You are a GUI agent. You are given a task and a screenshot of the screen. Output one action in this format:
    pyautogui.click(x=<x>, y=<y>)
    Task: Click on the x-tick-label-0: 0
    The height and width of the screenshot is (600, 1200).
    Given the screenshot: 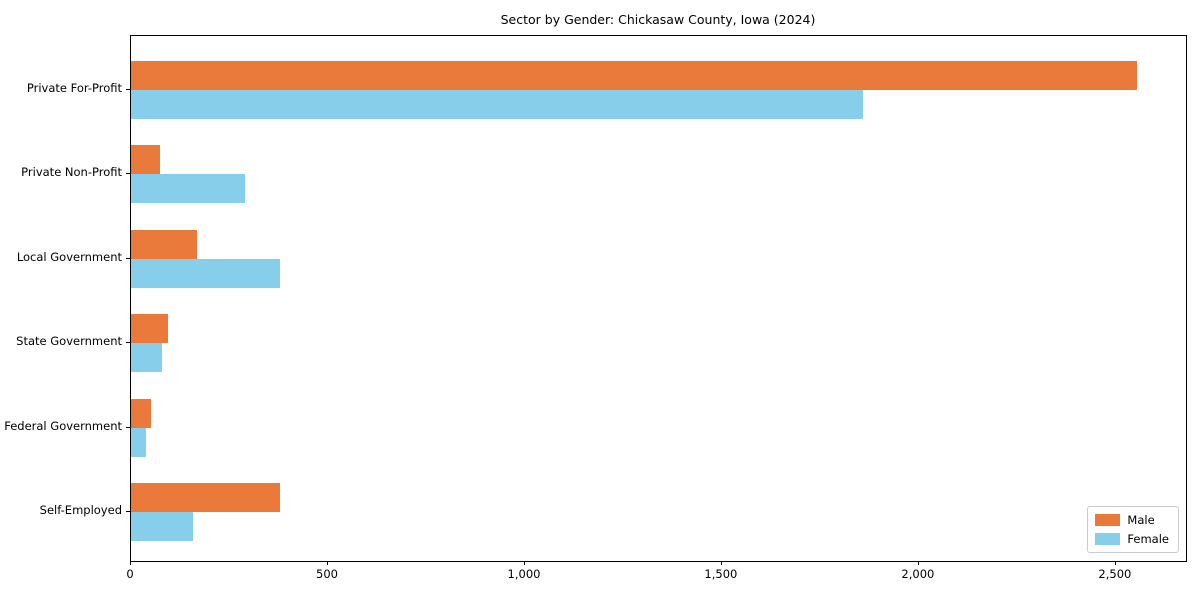 What is the action you would take?
    pyautogui.click(x=130, y=574)
    